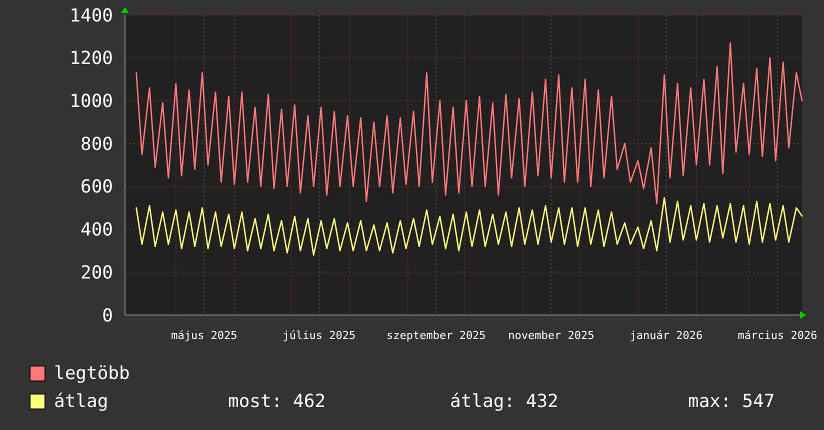 This screenshot has width=824, height=430. Describe the element at coordinates (92, 373) in the screenshot. I see `legend-label: legtöbb` at that location.